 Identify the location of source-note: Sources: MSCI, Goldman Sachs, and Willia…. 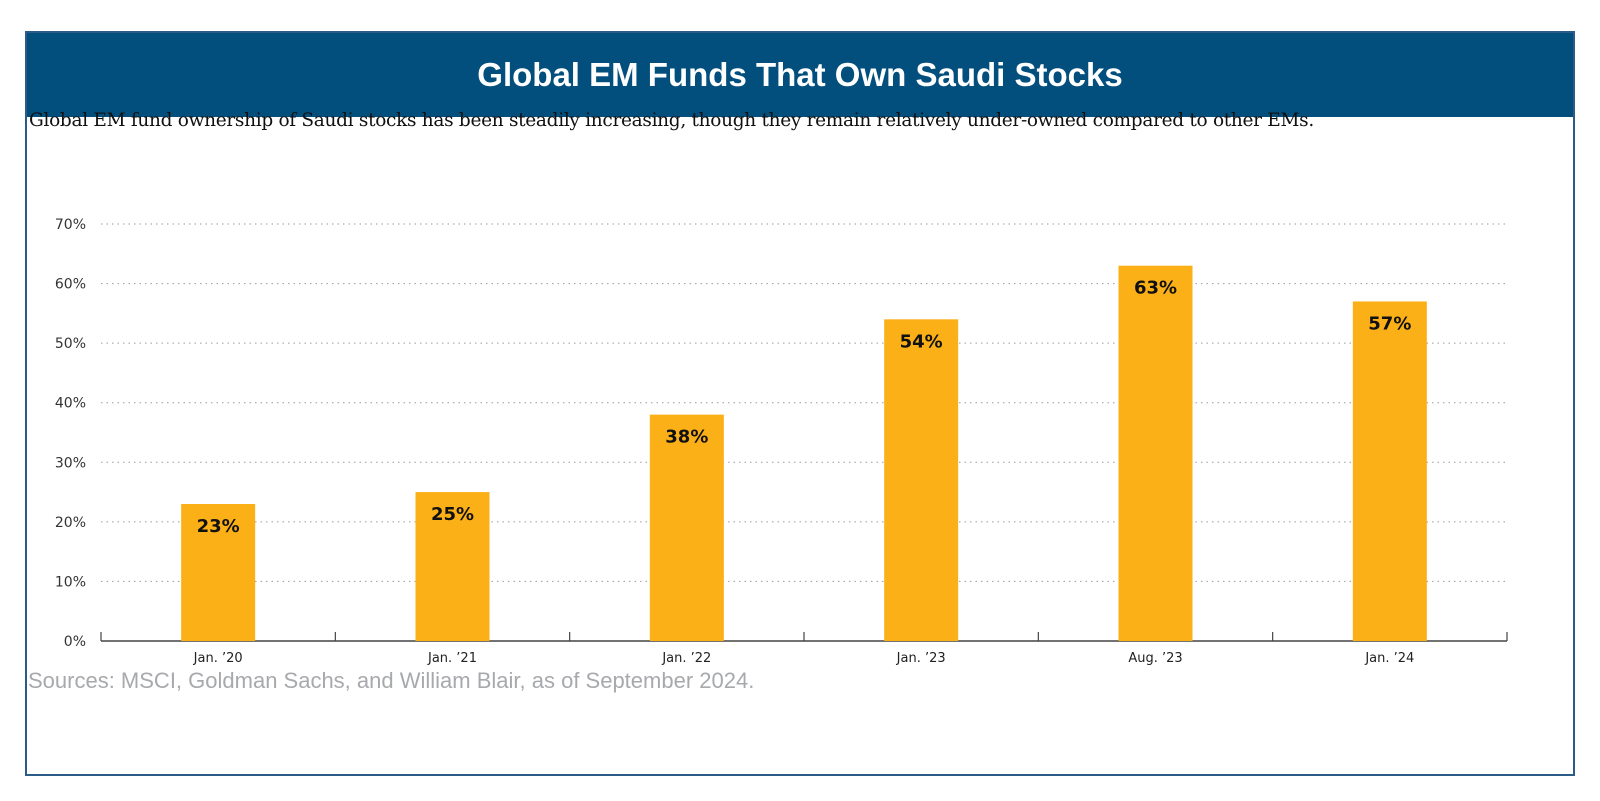
(391, 680).